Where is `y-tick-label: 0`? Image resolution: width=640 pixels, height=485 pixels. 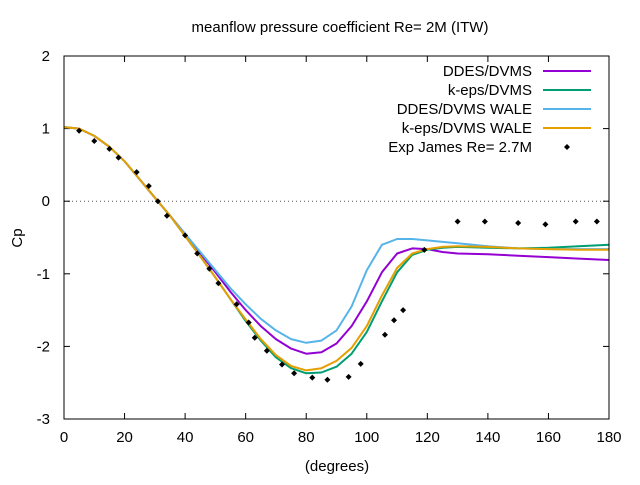
y-tick-label: 0 is located at coordinates (46, 201).